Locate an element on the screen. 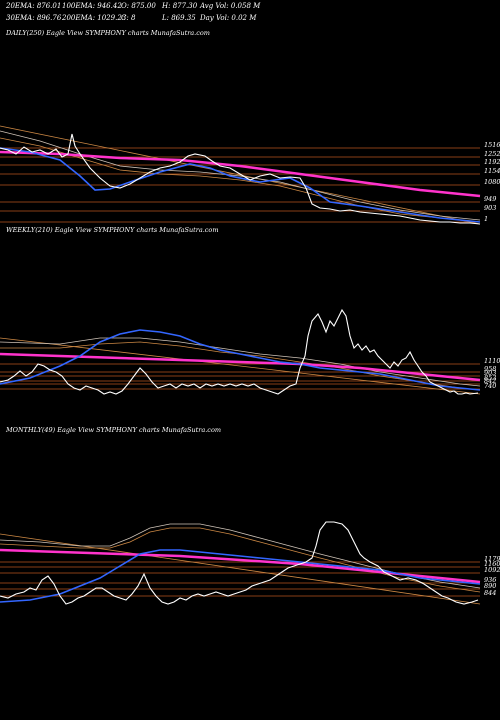 The image size is (500, 720). level-label: 842 is located at coordinates (490, 381).